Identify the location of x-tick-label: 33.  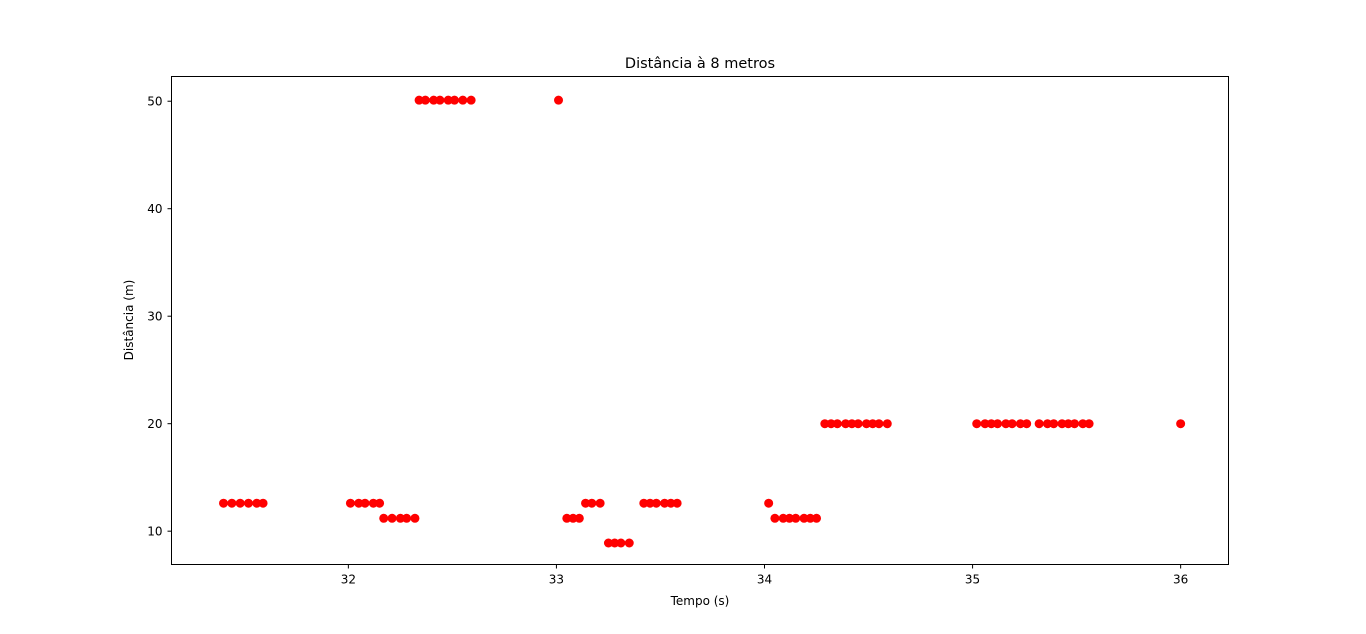
(556, 580).